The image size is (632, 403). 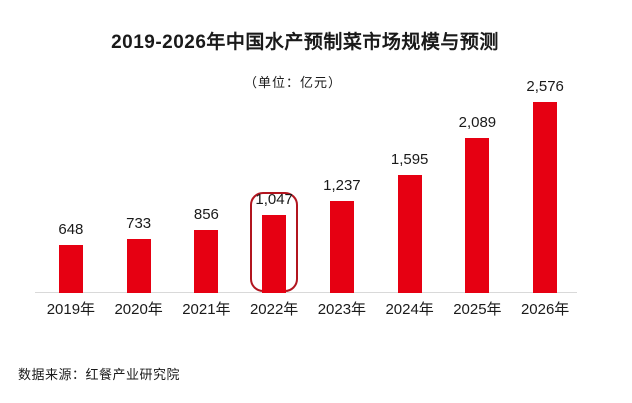 What do you see at coordinates (305, 42) in the screenshot?
I see `chart-title: 2019-2026年中国水产预制菜市场规模与预测` at bounding box center [305, 42].